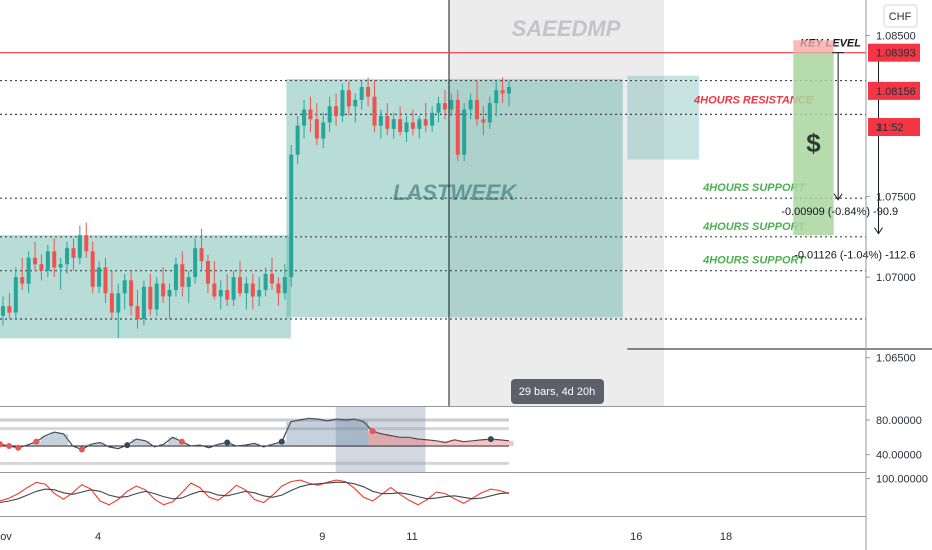 The image size is (932, 550). What do you see at coordinates (433, 439) in the screenshot?
I see `oscillator-panel` at bounding box center [433, 439].